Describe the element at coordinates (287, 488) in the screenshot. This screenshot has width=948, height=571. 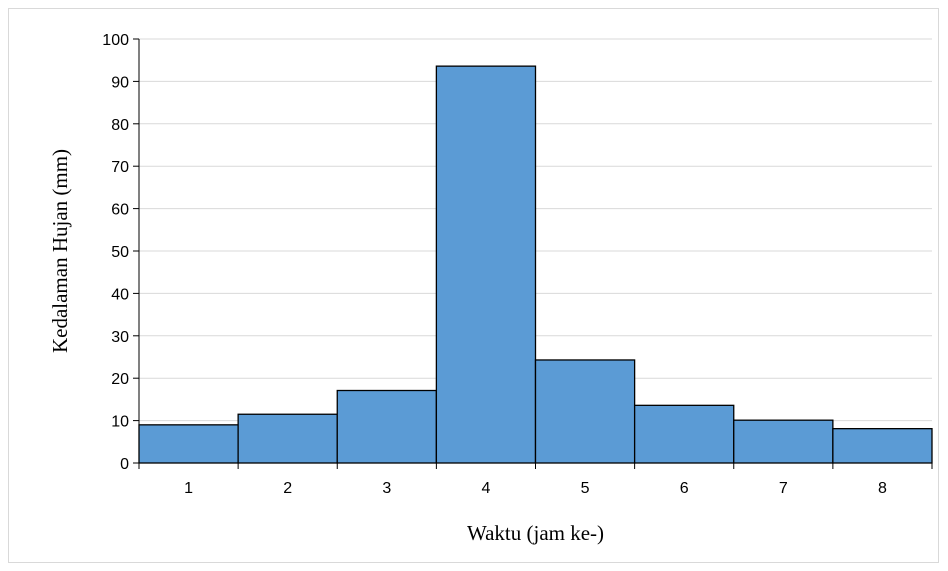
I see `x-tick-label: 2` at that location.